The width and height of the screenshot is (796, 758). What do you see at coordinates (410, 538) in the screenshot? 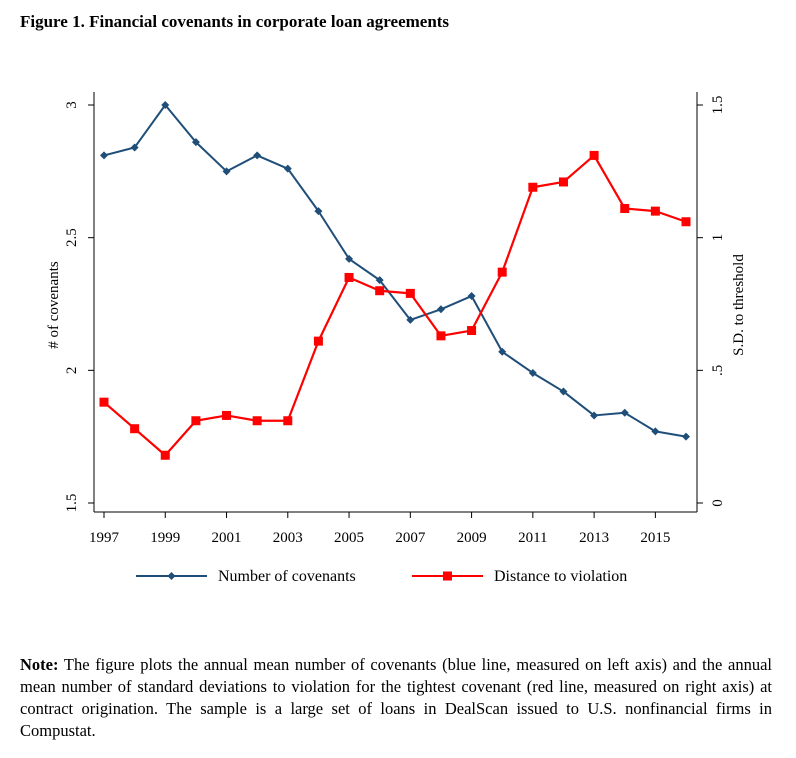
I see `x-tick-label: 2007` at bounding box center [410, 538].